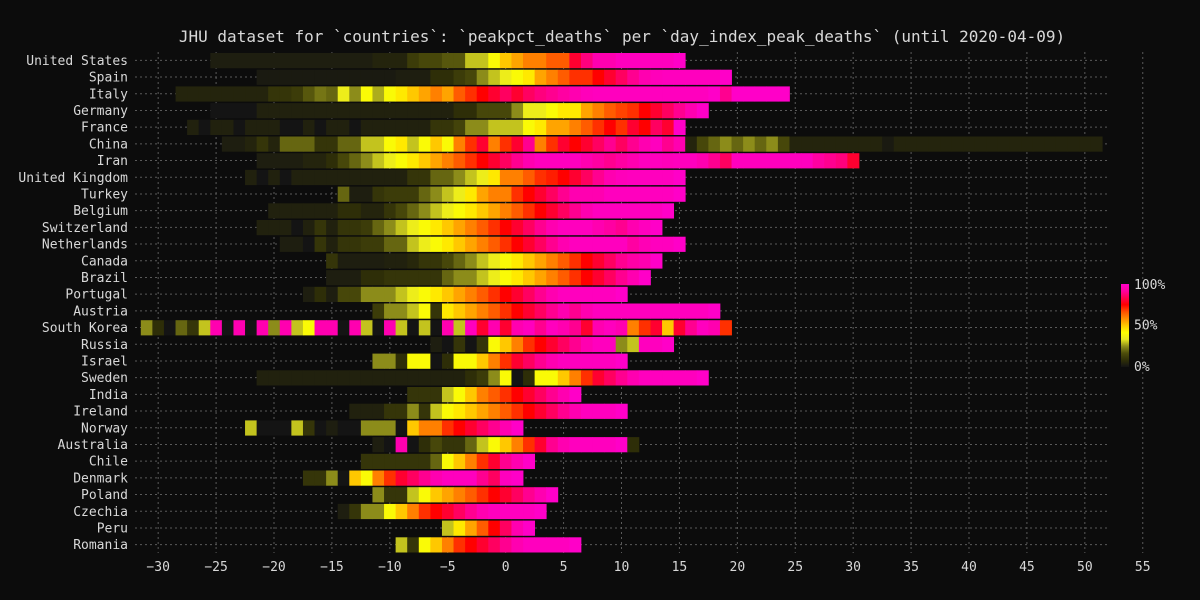 The height and width of the screenshot is (600, 1200). Describe the element at coordinates (564, 567) in the screenshot. I see `x-tick-label: 5` at that location.